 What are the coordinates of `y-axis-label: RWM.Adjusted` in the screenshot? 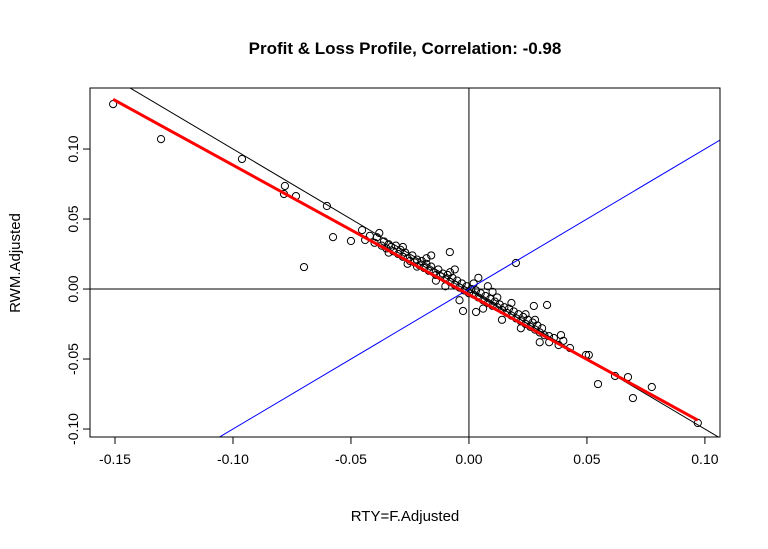 It's located at (15, 263).